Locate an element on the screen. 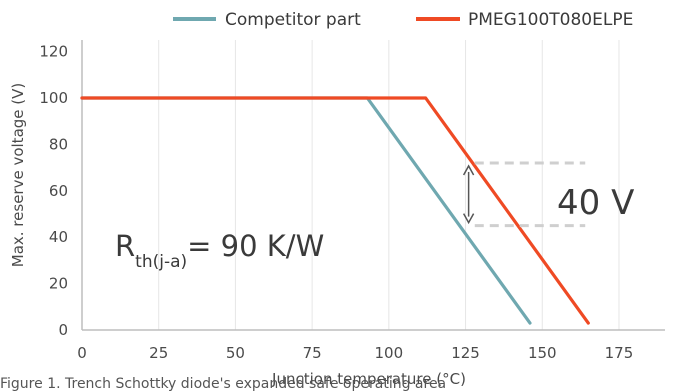  x-tick-label-125: 125 is located at coordinates (465, 353).